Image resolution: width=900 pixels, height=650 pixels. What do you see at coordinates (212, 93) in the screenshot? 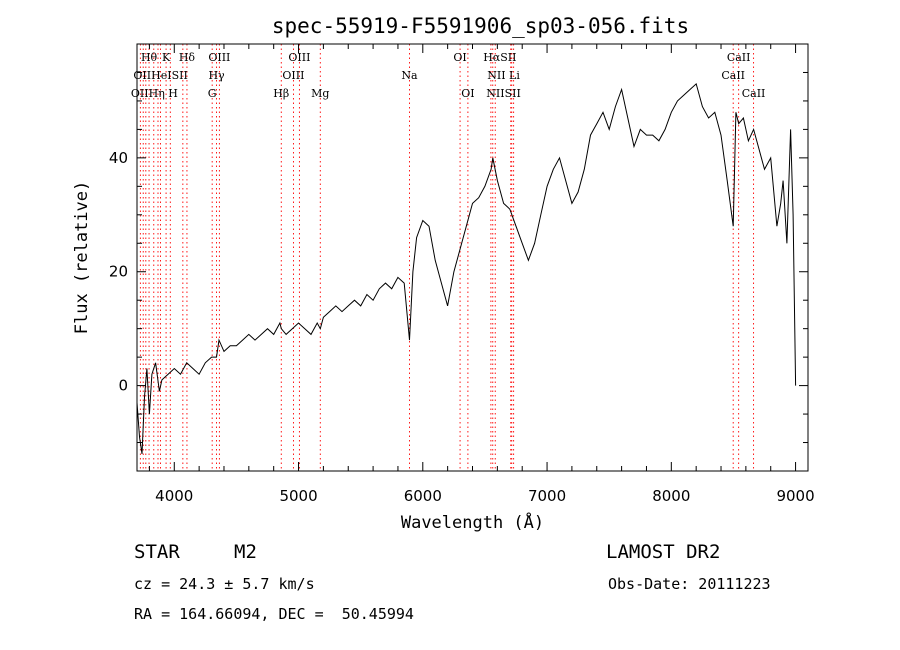
I see `line-id-label: G` at bounding box center [212, 93].